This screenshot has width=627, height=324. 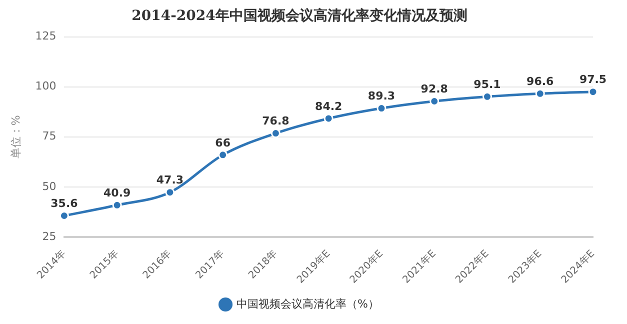 I want to click on data-label: 89.3, so click(x=382, y=96).